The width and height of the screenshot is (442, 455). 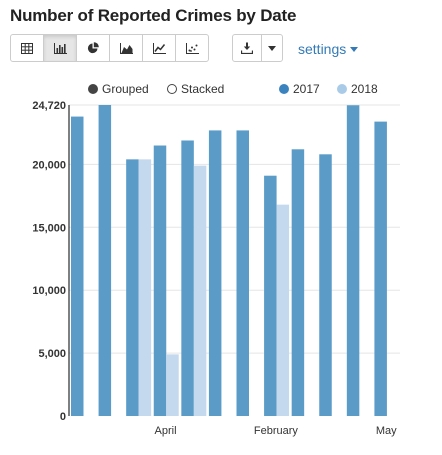 I want to click on y-axis-ticks: 0 5,000 10,000 15,000 20,000 24,720, so click(x=49, y=261).